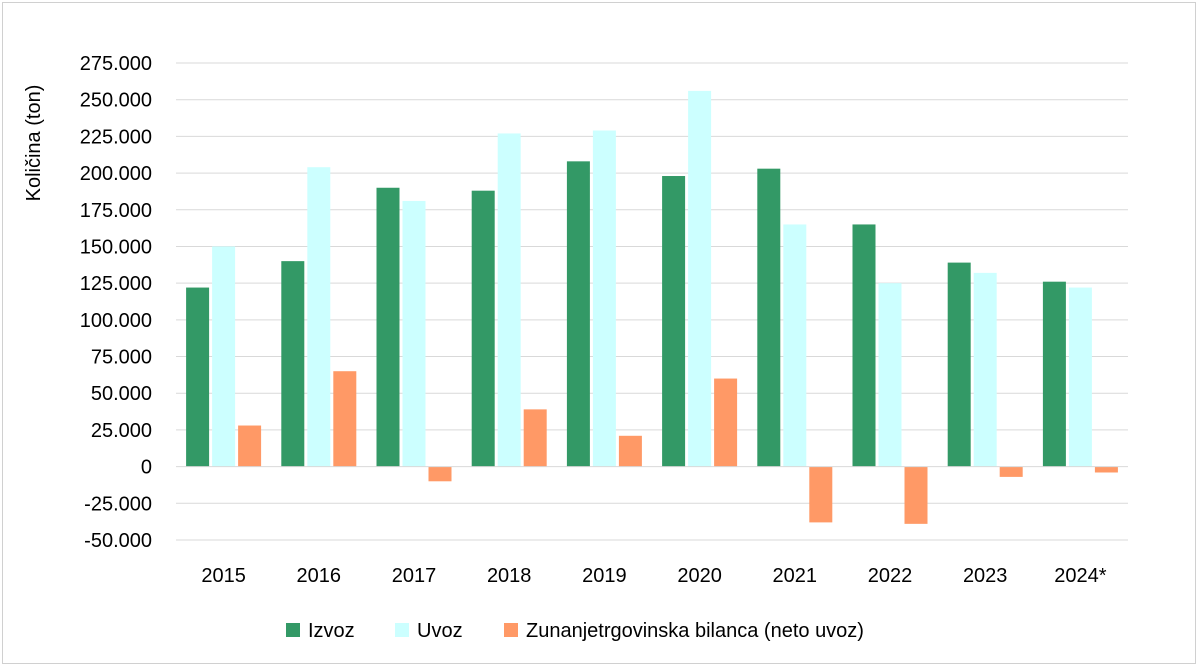  What do you see at coordinates (116, 284) in the screenshot?
I see `y-tick-label: 125.000` at bounding box center [116, 284].